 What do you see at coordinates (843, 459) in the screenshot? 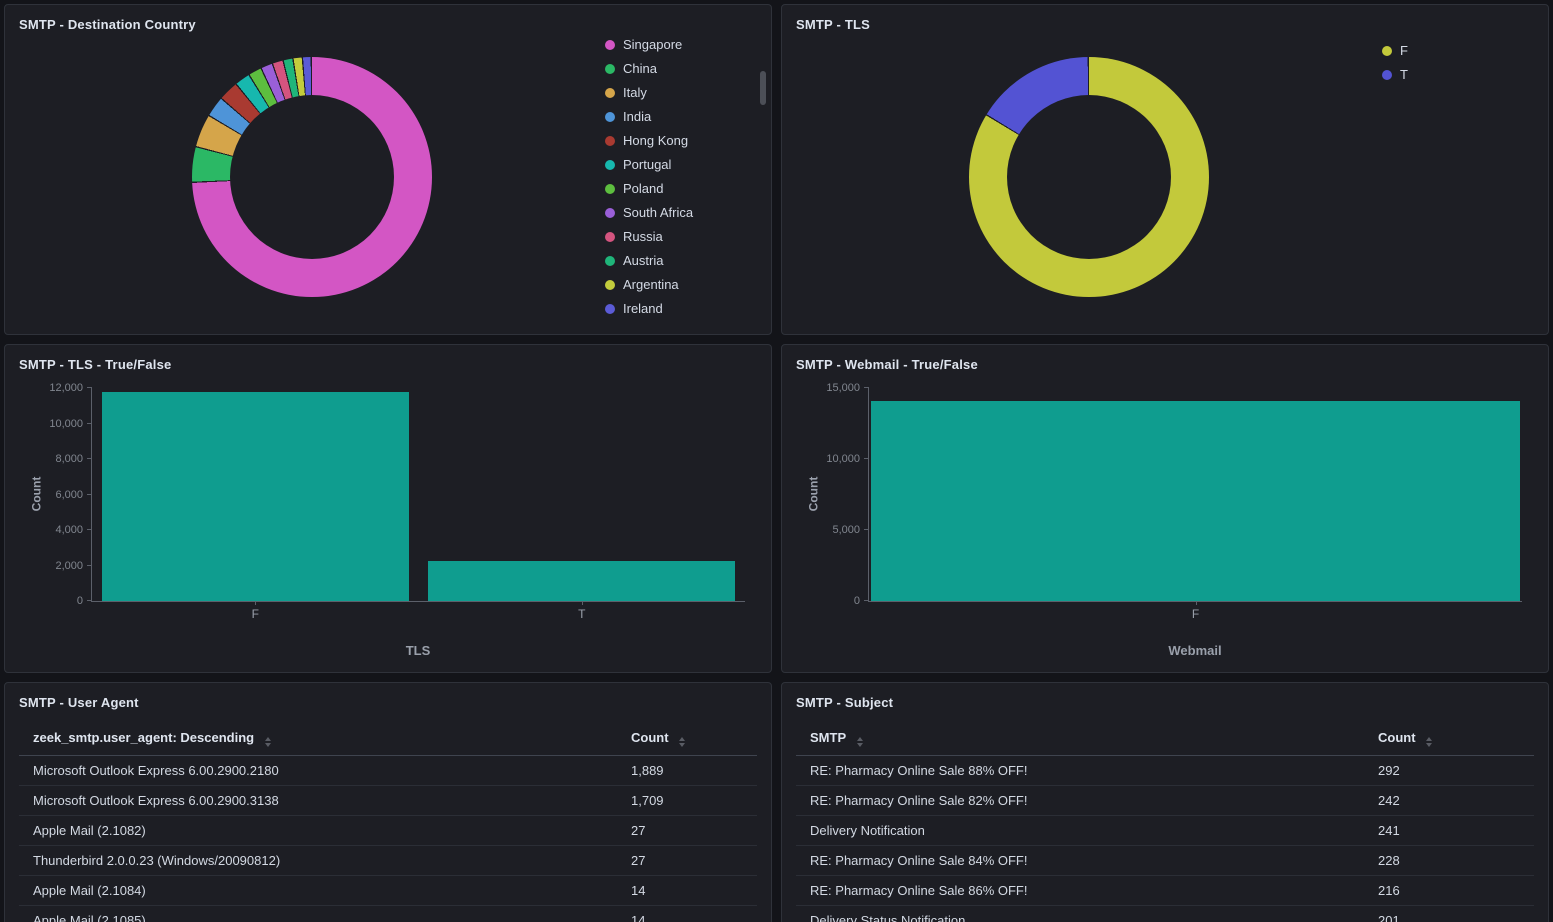
I see `y-tick-label: 10,000` at bounding box center [843, 459].